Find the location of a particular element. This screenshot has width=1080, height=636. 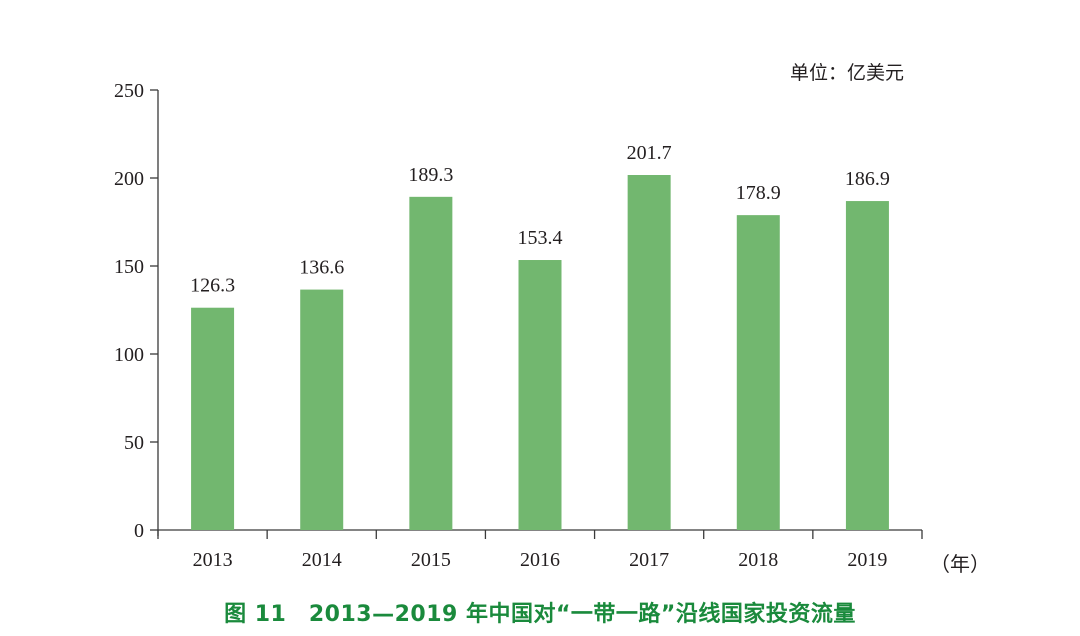

data-label: 153.4 is located at coordinates (540, 238).